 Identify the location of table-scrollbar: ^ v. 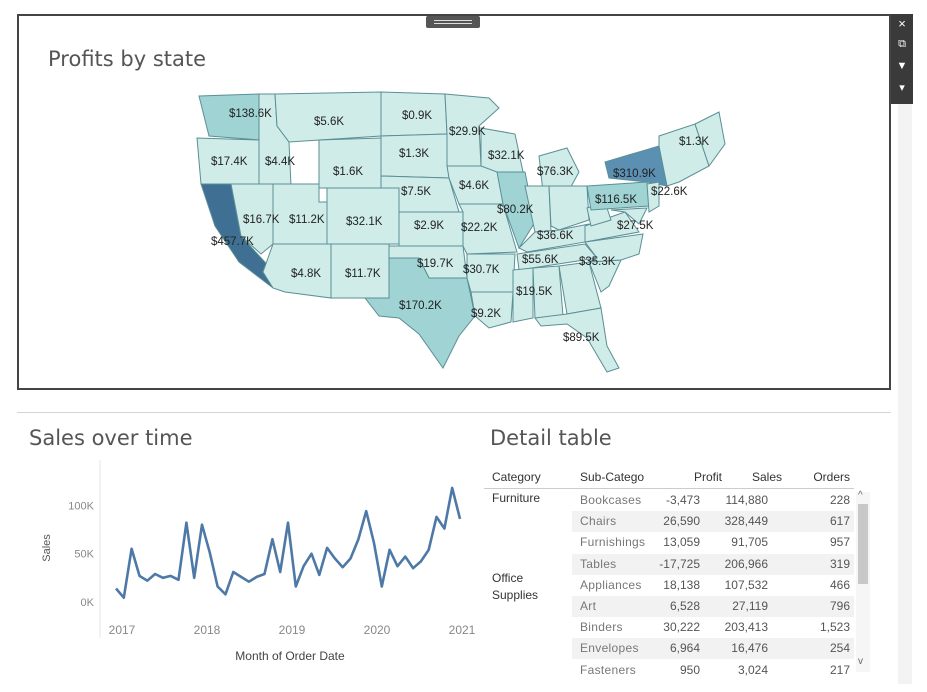
(863, 581).